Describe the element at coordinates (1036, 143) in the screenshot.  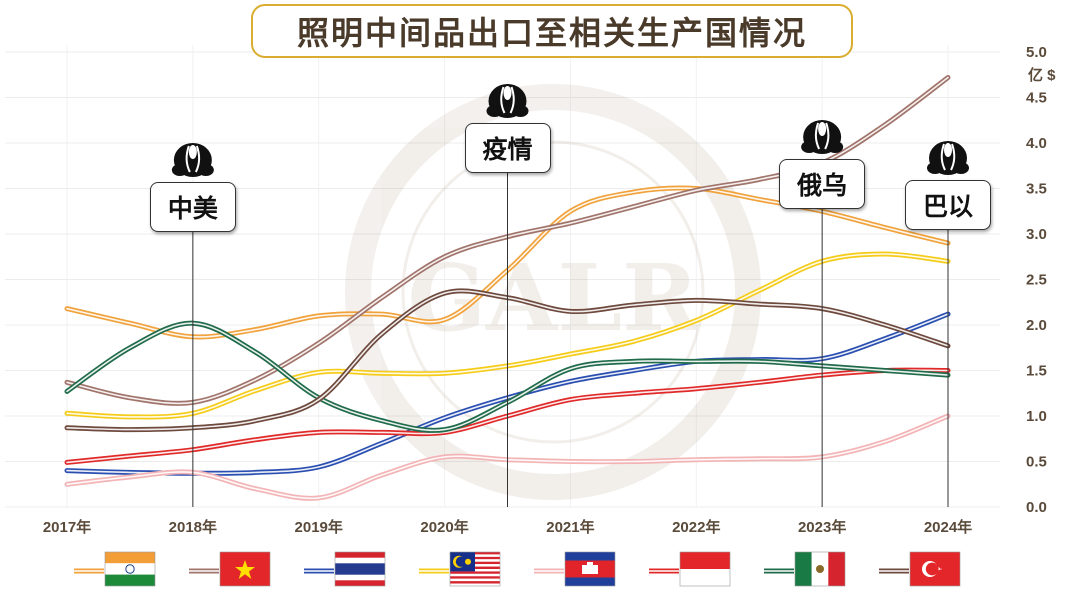
I see `y-tick-label: 4.0` at that location.